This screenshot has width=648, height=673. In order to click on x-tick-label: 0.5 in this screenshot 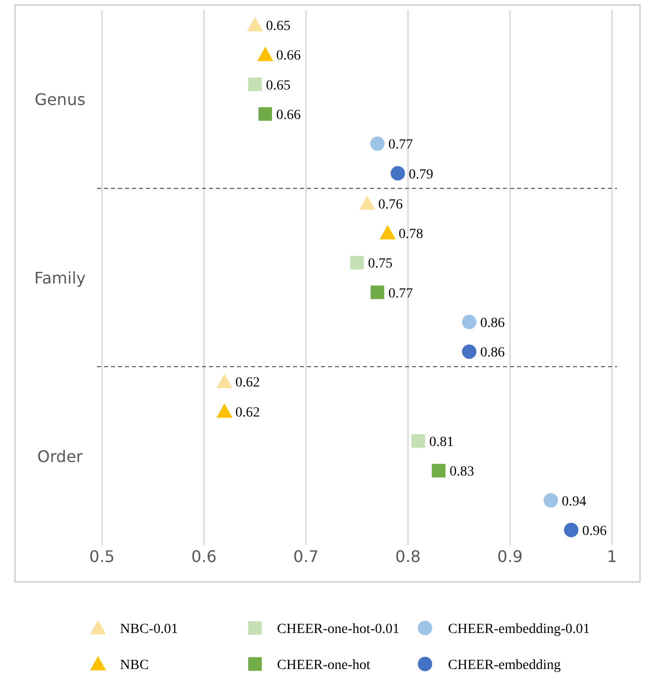, I will do `click(102, 556)`.